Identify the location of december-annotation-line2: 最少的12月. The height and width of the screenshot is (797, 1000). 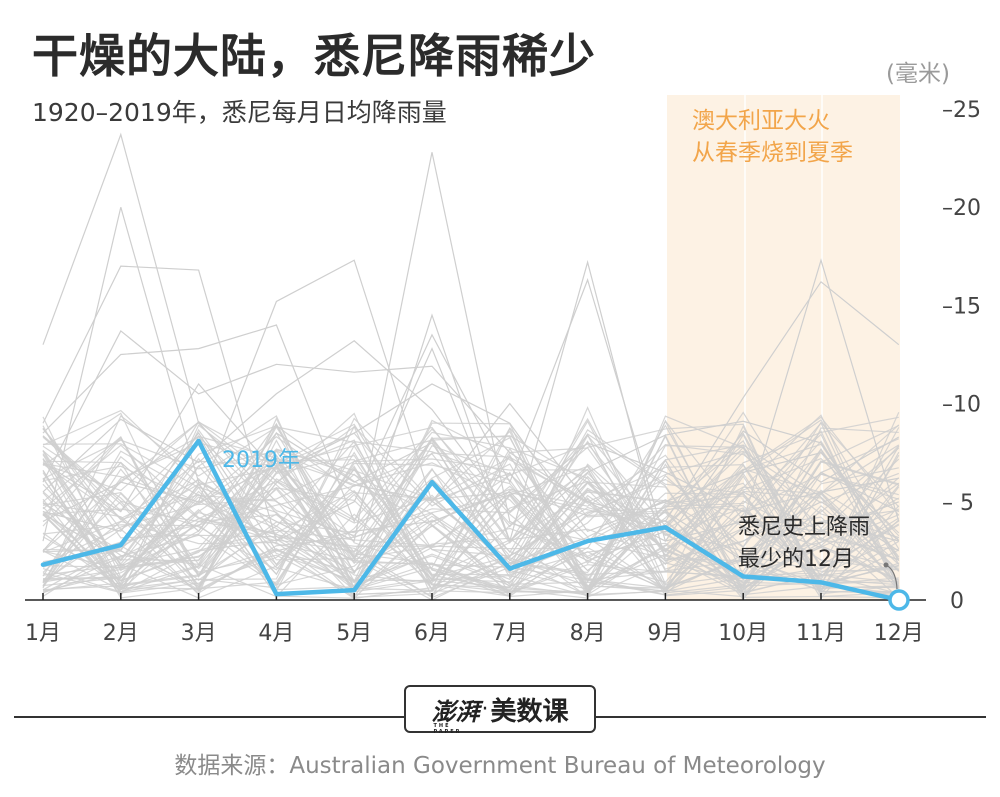
(796, 559).